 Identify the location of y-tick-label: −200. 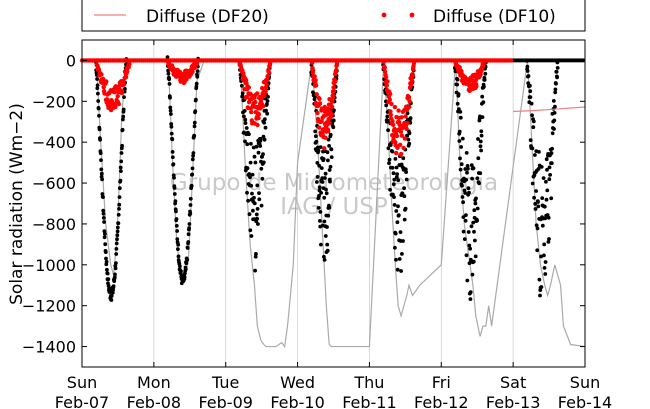
(54, 101).